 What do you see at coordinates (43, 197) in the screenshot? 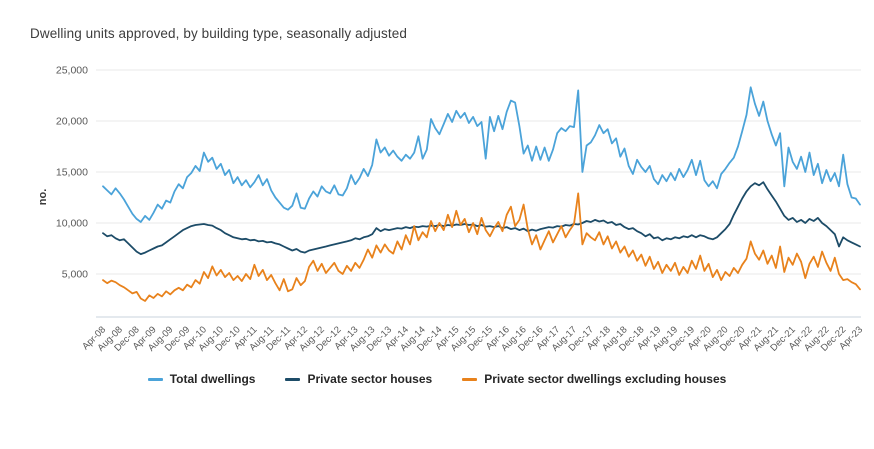
I see `y-axis-label: no.` at bounding box center [43, 197].